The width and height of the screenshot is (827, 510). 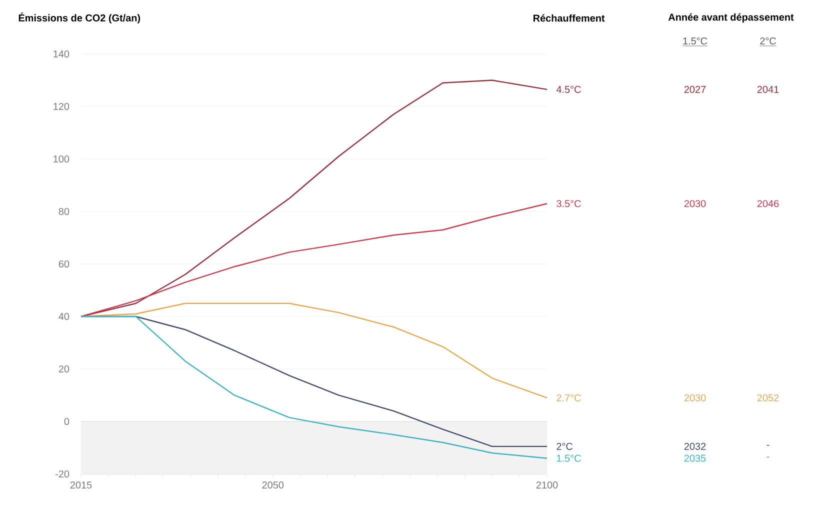 What do you see at coordinates (695, 41) in the screenshot?
I see `text: 1.5°C` at bounding box center [695, 41].